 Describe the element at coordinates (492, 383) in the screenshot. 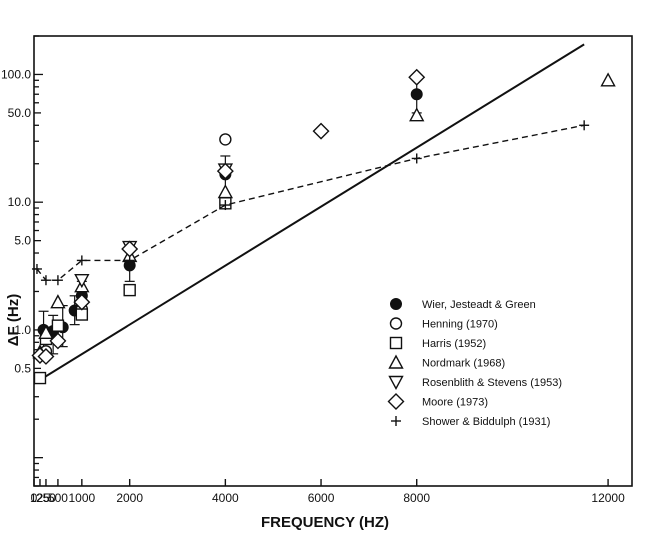

I see `legend-label: Rosenblith & Stevens (1953)` at that location.